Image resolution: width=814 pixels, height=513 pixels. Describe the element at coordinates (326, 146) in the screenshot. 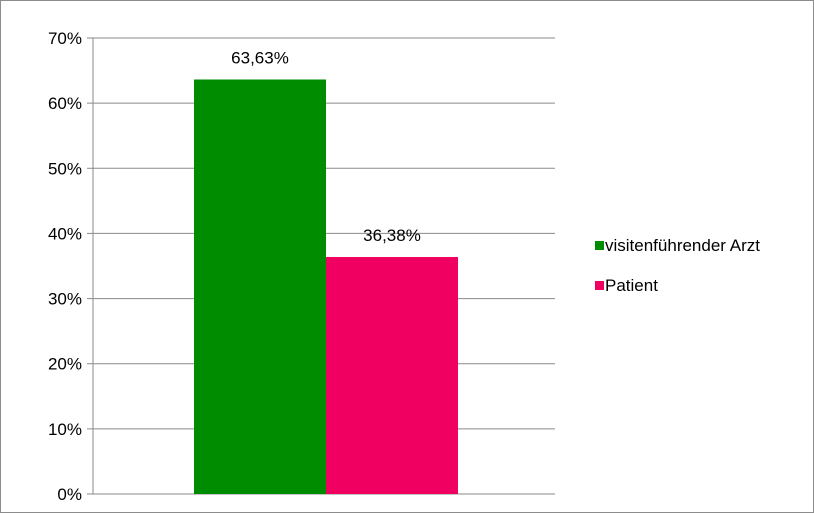

I see `data-labels: 63,63% 36,38%` at that location.